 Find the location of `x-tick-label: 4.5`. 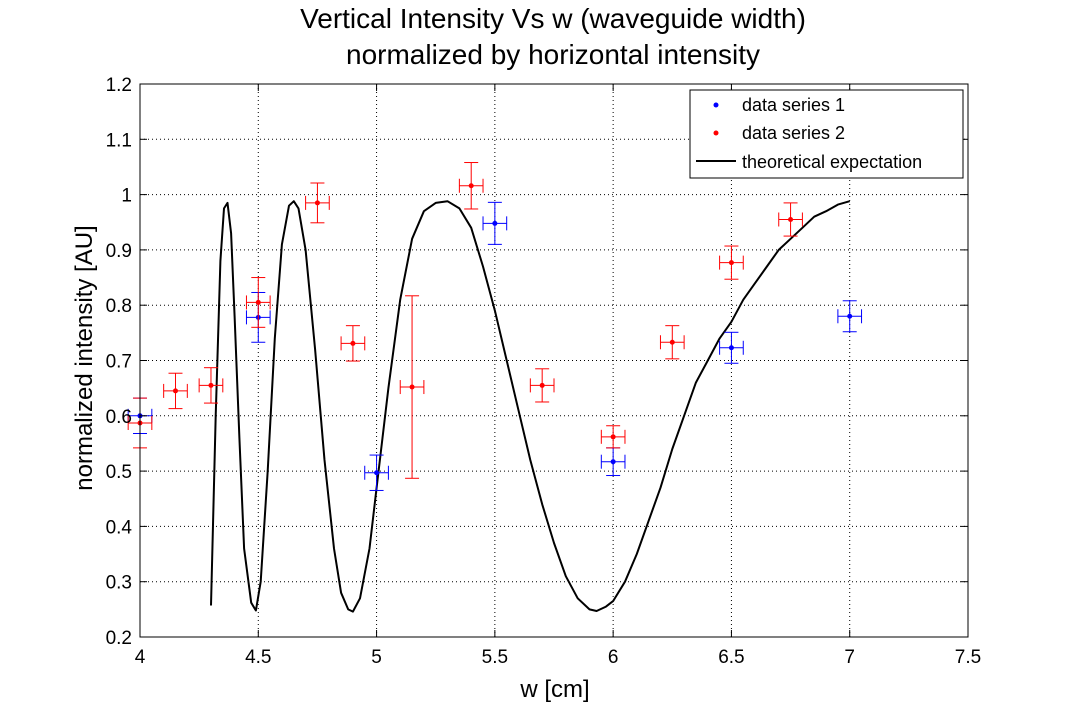

x-tick-label: 4.5 is located at coordinates (258, 657).